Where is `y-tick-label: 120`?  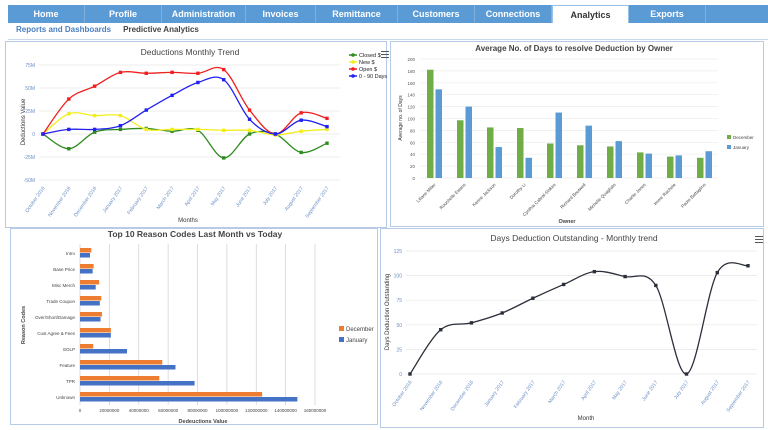 y-tick-label: 120 is located at coordinates (411, 107).